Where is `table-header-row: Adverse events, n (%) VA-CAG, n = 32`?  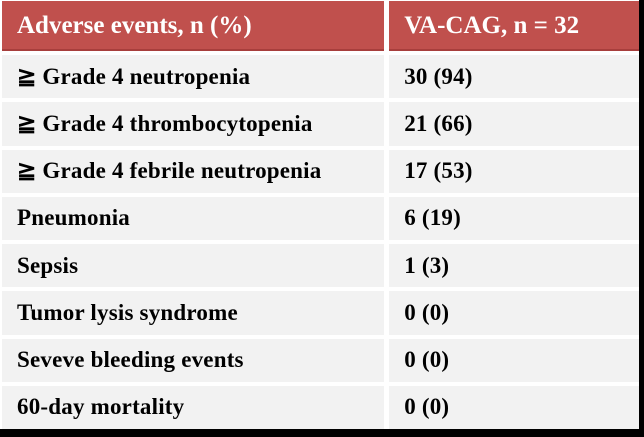
table-header-row: Adverse events, n (%) VA-CAG, n = 32 is located at coordinates (320, 26).